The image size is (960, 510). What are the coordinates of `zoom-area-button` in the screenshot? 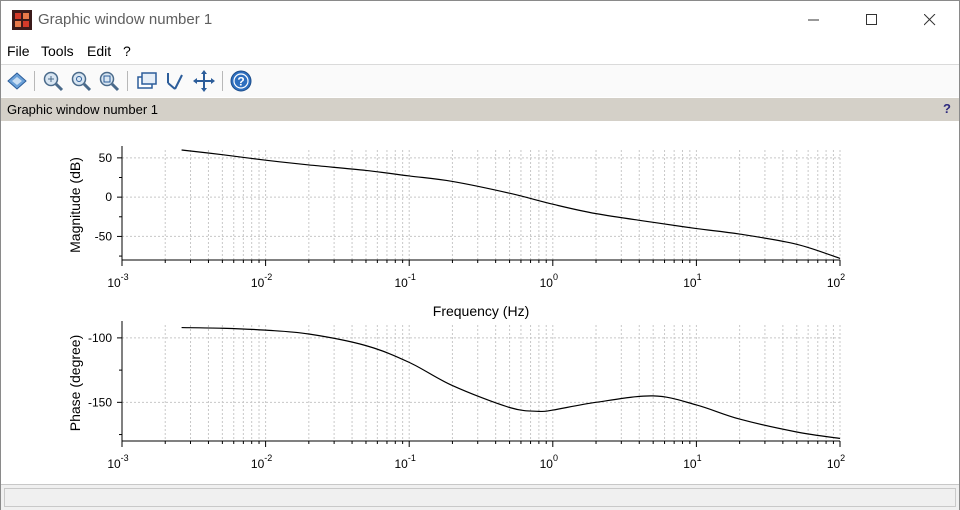 It's located at (109, 81).